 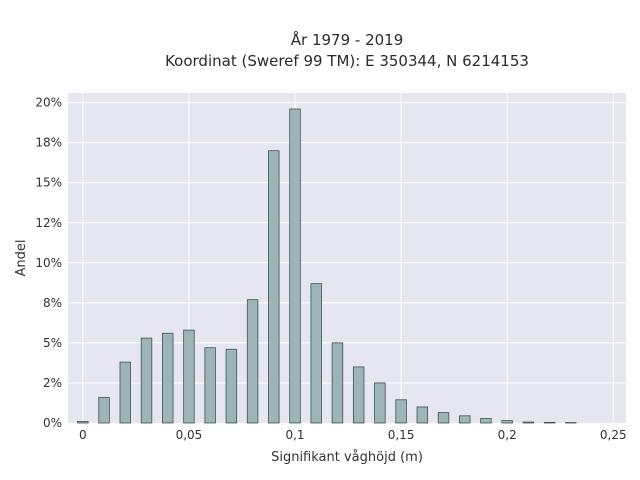 I want to click on x-tick-labels: 0 0,05 0,1 0,15 0,2 0,25, so click(x=353, y=435).